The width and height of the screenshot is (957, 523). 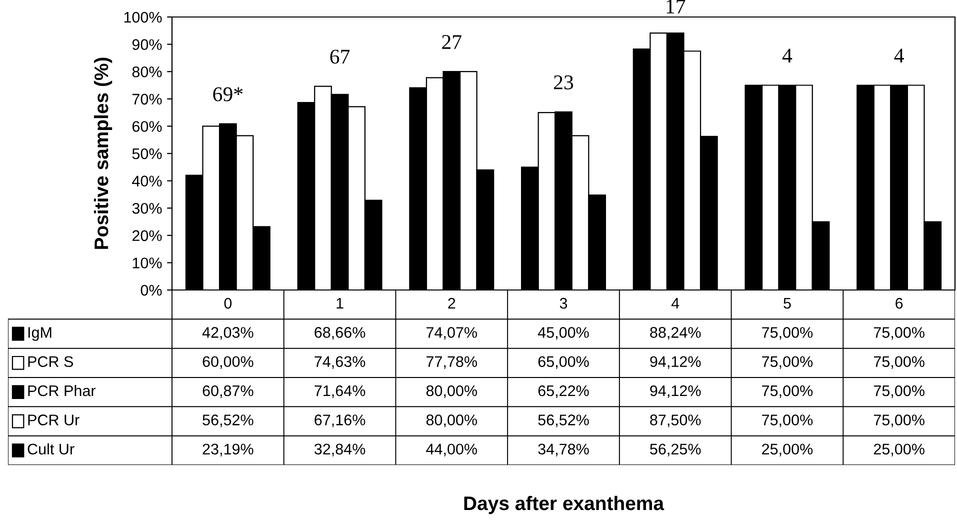 What do you see at coordinates (147, 154) in the screenshot?
I see `y-tick-label: 50%` at bounding box center [147, 154].